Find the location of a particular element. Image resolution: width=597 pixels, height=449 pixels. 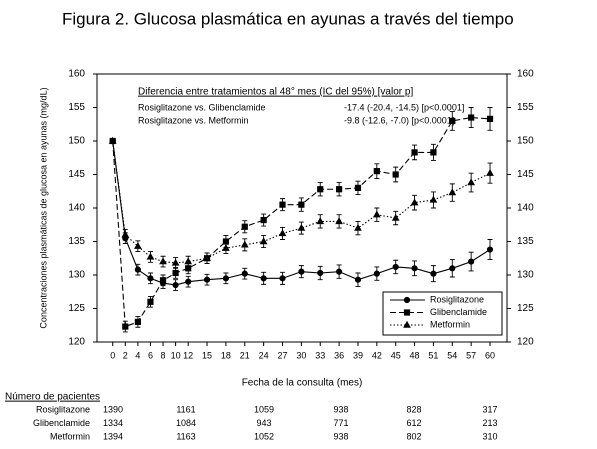

y2-tick-label: 120 is located at coordinates (525, 342).